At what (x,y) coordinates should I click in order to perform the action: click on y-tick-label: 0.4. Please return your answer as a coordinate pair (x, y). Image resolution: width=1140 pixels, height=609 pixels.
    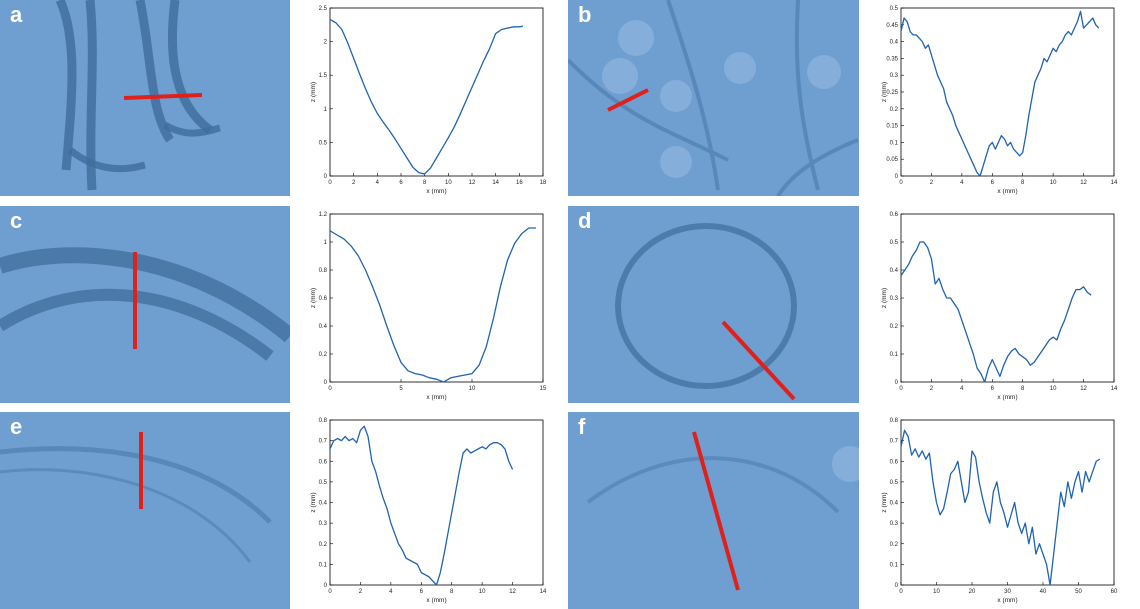
    Looking at the image, I should click on (894, 271).